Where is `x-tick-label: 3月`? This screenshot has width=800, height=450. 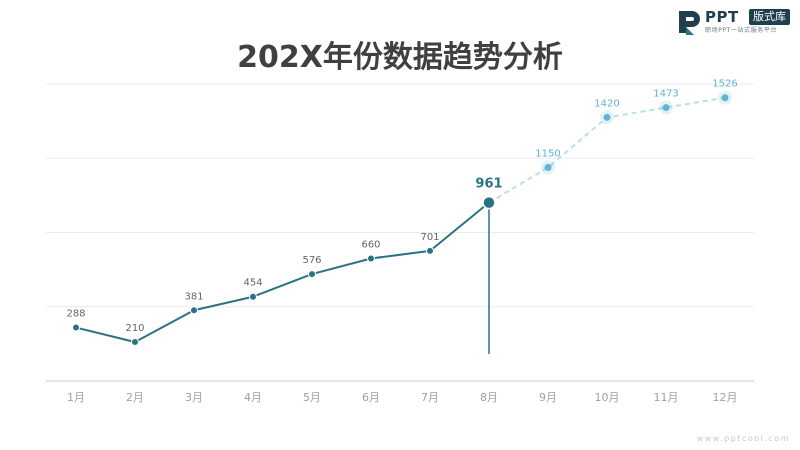
x-tick-label: 3月 is located at coordinates (194, 397).